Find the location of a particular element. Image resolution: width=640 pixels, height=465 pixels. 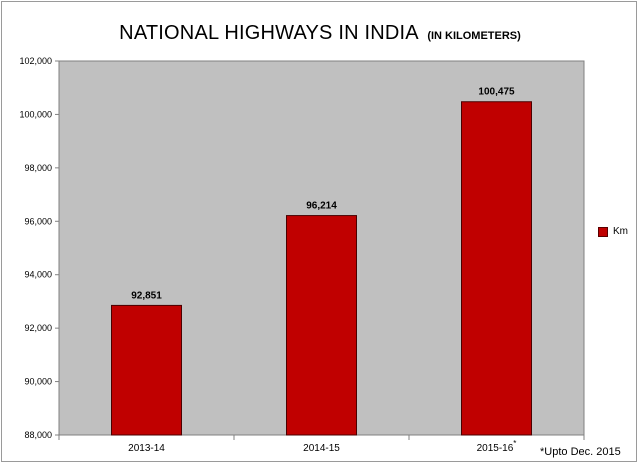

y-tick-label: 100,000 is located at coordinates (35, 114).